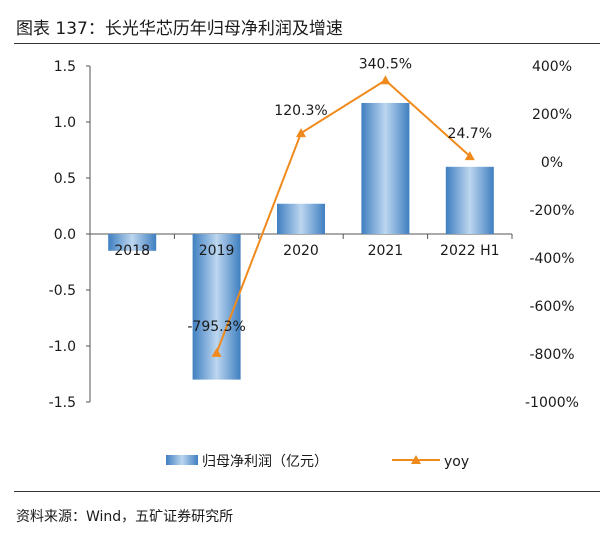 Image resolution: width=600 pixels, height=559 pixels. I want to click on bar-2021, so click(385, 168).